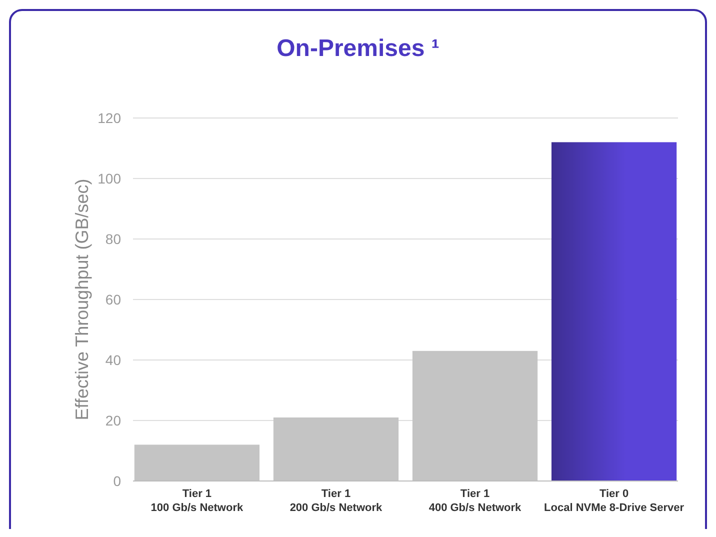 The height and width of the screenshot is (537, 716). Describe the element at coordinates (113, 420) in the screenshot. I see `y-tick-label: 20` at that location.